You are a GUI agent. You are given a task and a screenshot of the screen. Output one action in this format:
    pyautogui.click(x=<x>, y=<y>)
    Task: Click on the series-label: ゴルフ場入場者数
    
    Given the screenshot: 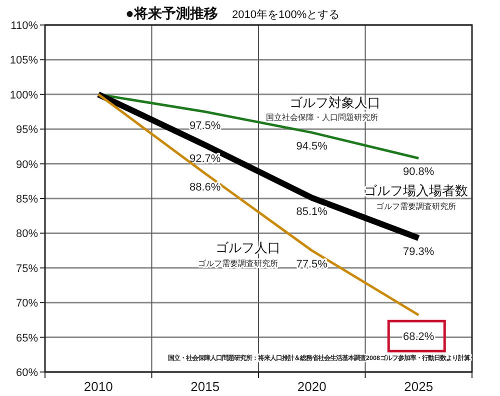 What is the action you would take?
    pyautogui.click(x=416, y=190)
    